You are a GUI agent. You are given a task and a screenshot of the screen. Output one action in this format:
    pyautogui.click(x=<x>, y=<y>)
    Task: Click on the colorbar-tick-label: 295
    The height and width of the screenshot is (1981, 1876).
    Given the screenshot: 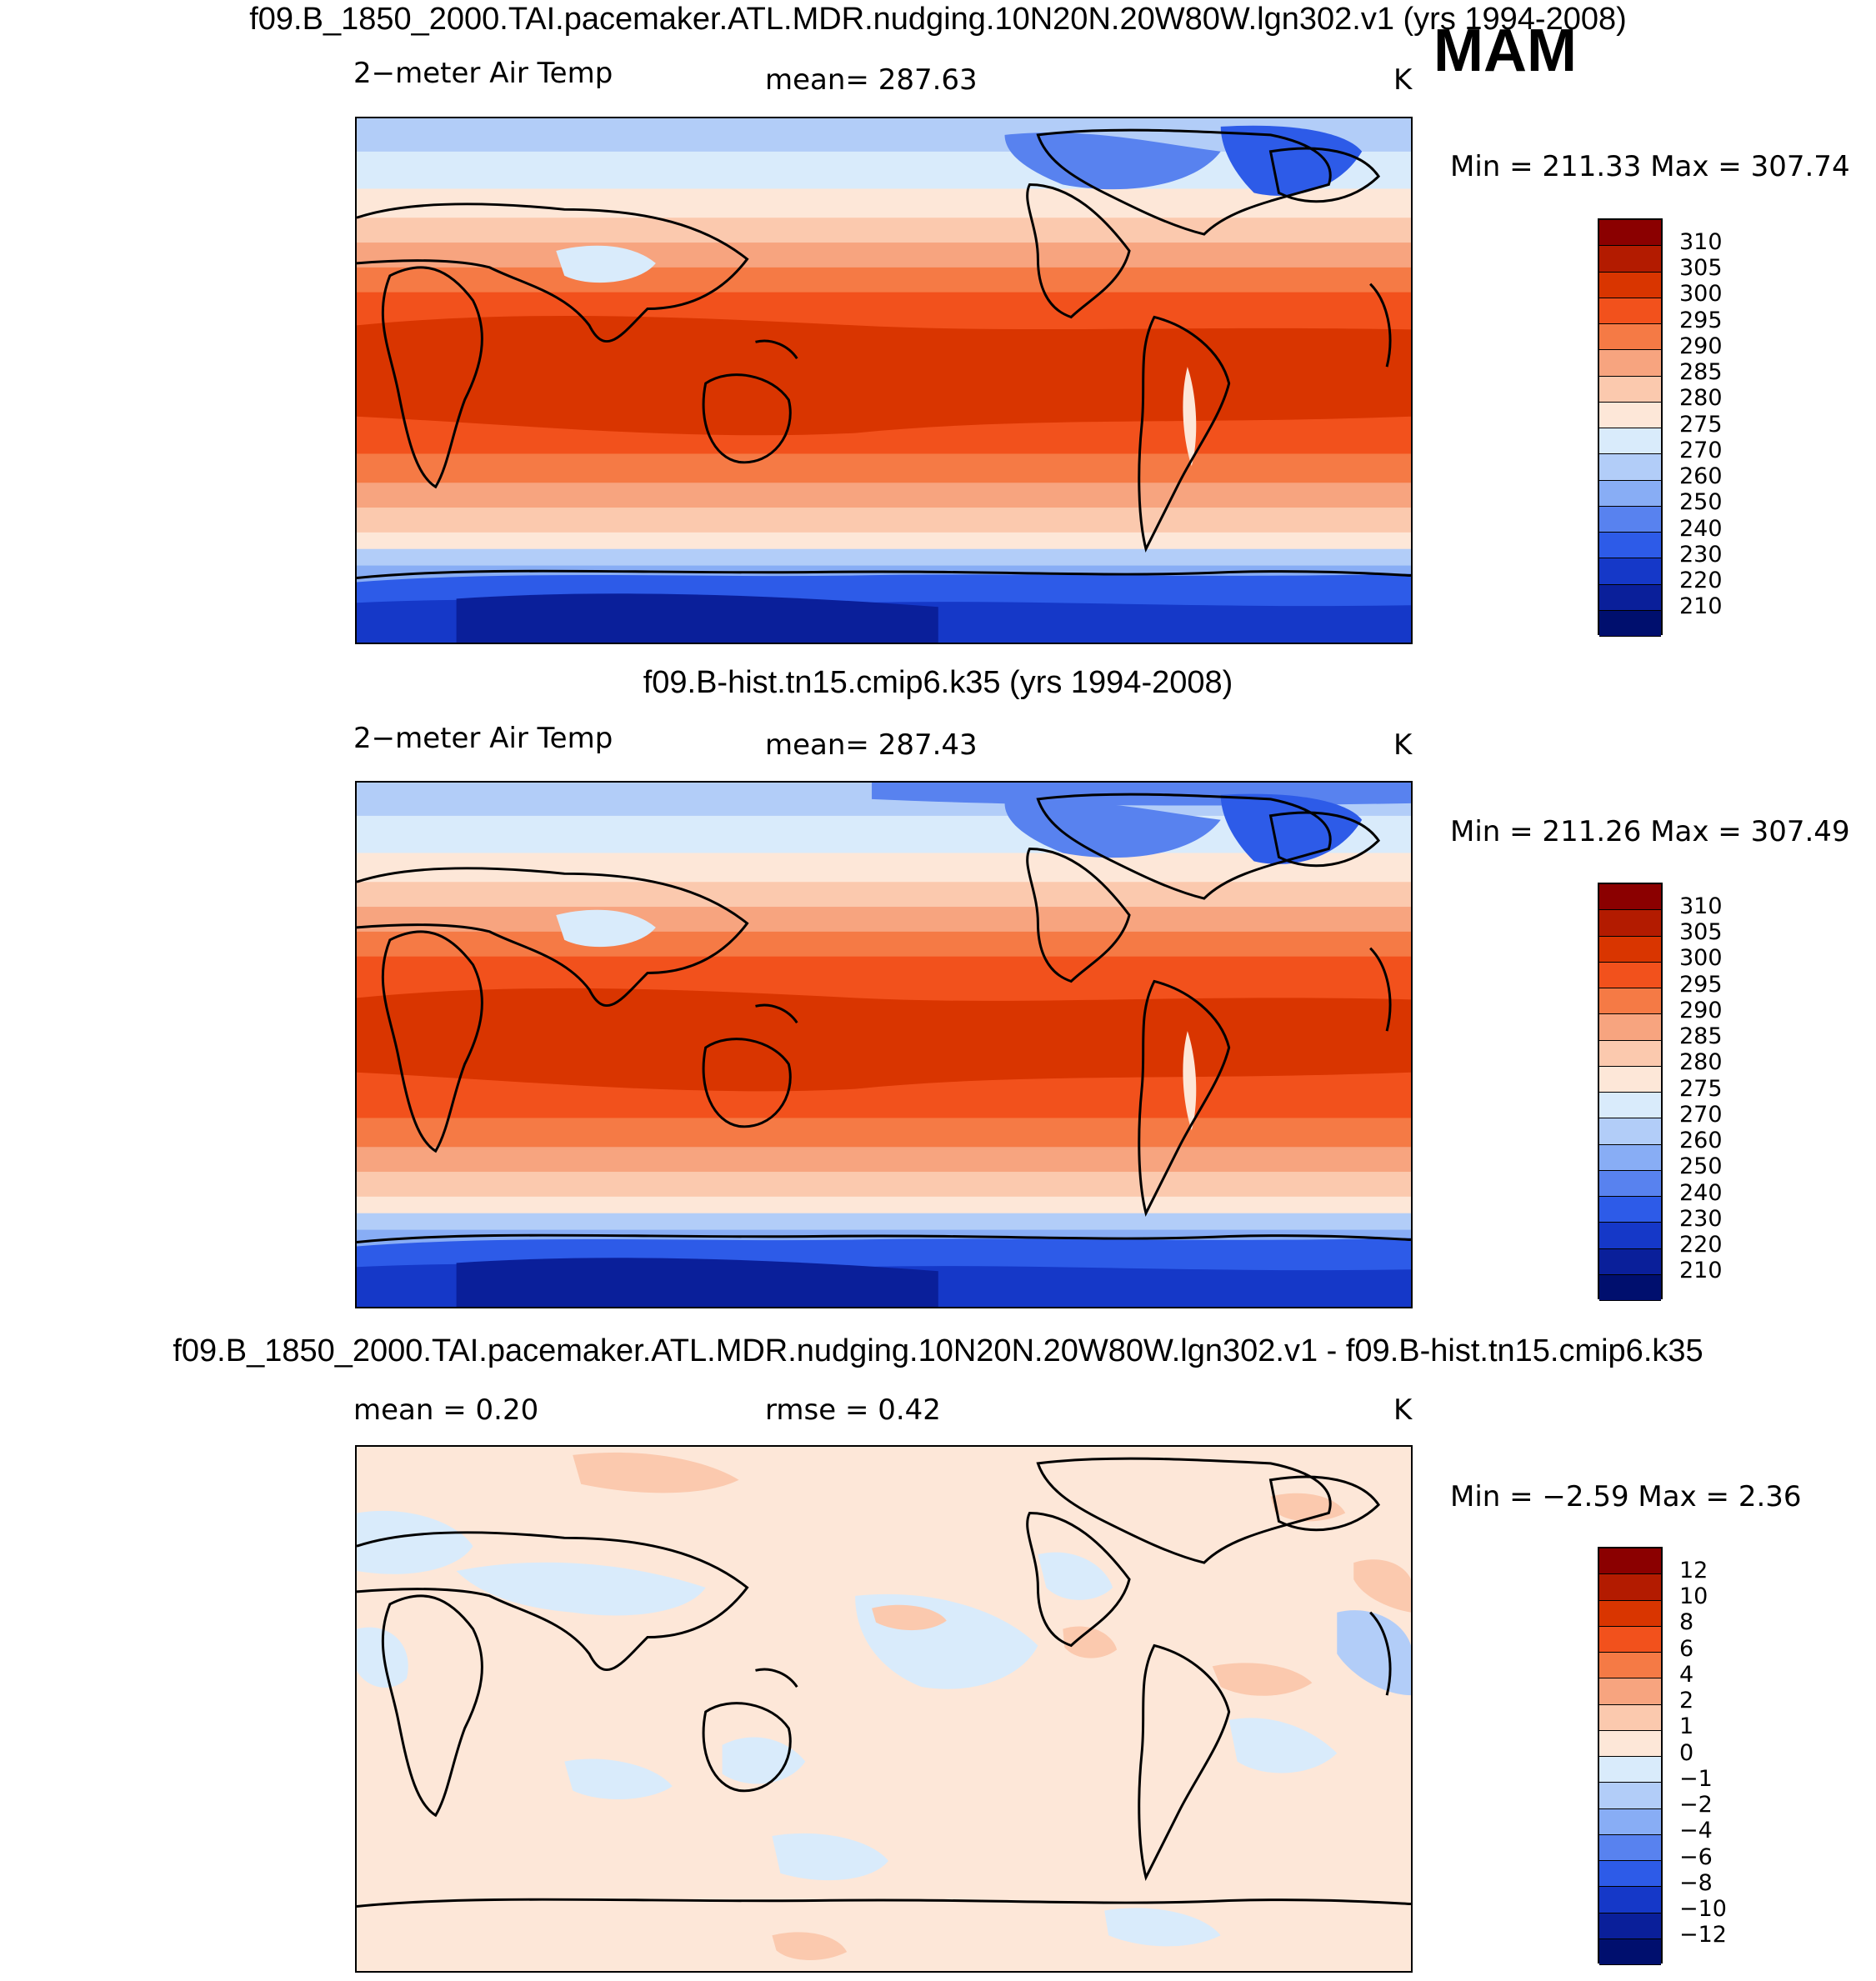 What is the action you would take?
    pyautogui.click(x=1701, y=321)
    